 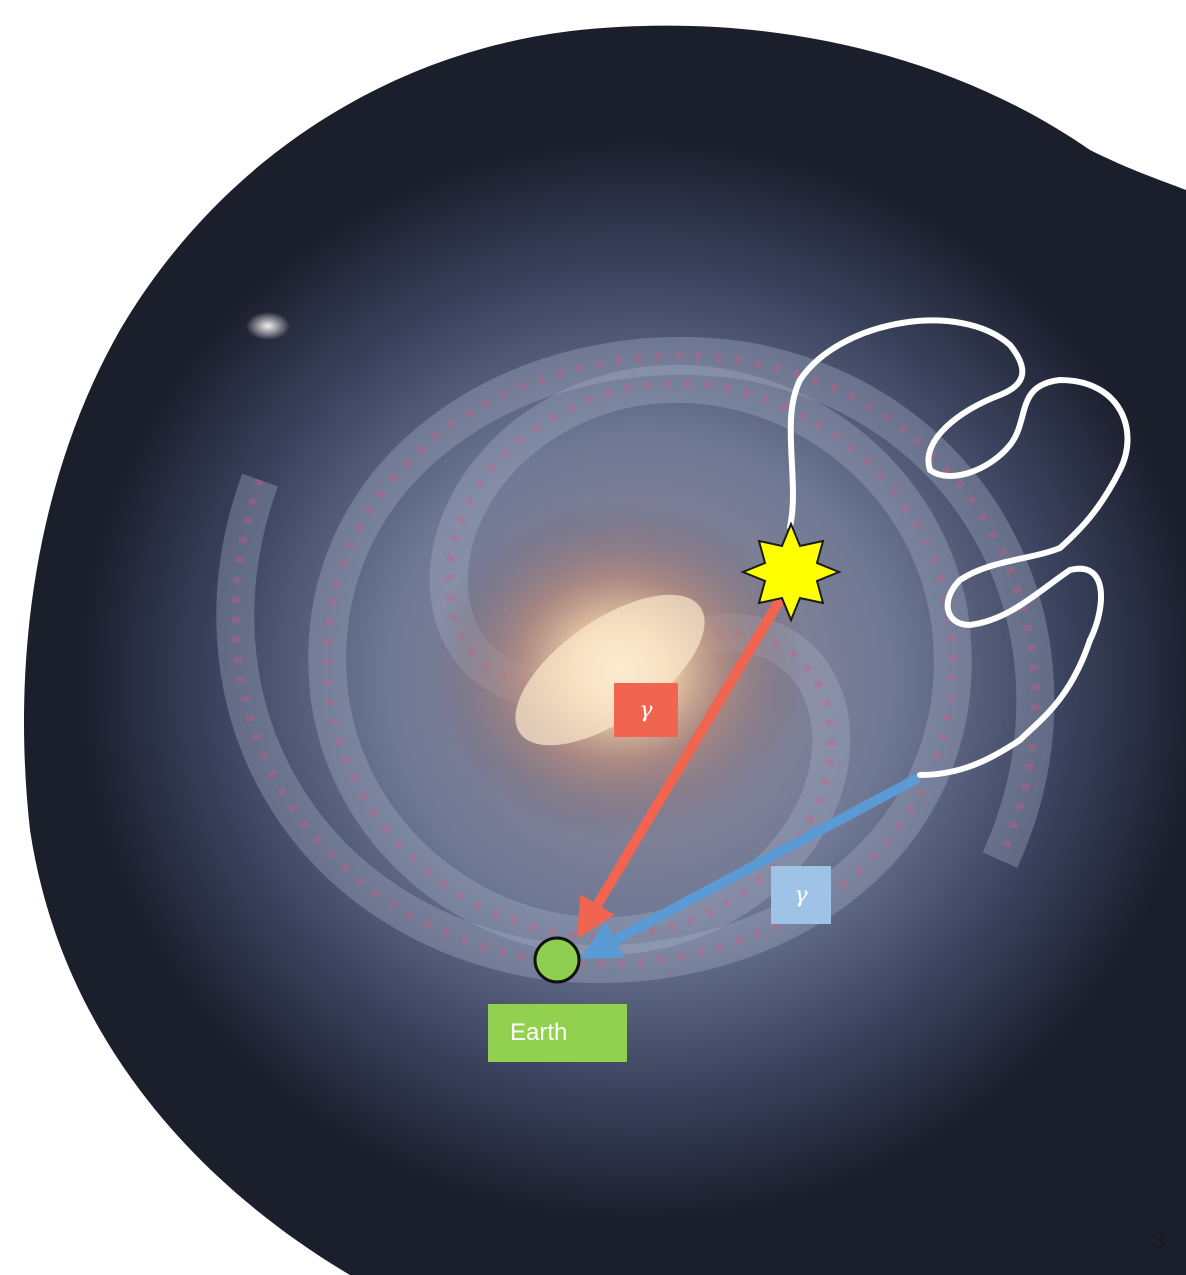 What do you see at coordinates (557, 960) in the screenshot?
I see `earth-circle-icon` at bounding box center [557, 960].